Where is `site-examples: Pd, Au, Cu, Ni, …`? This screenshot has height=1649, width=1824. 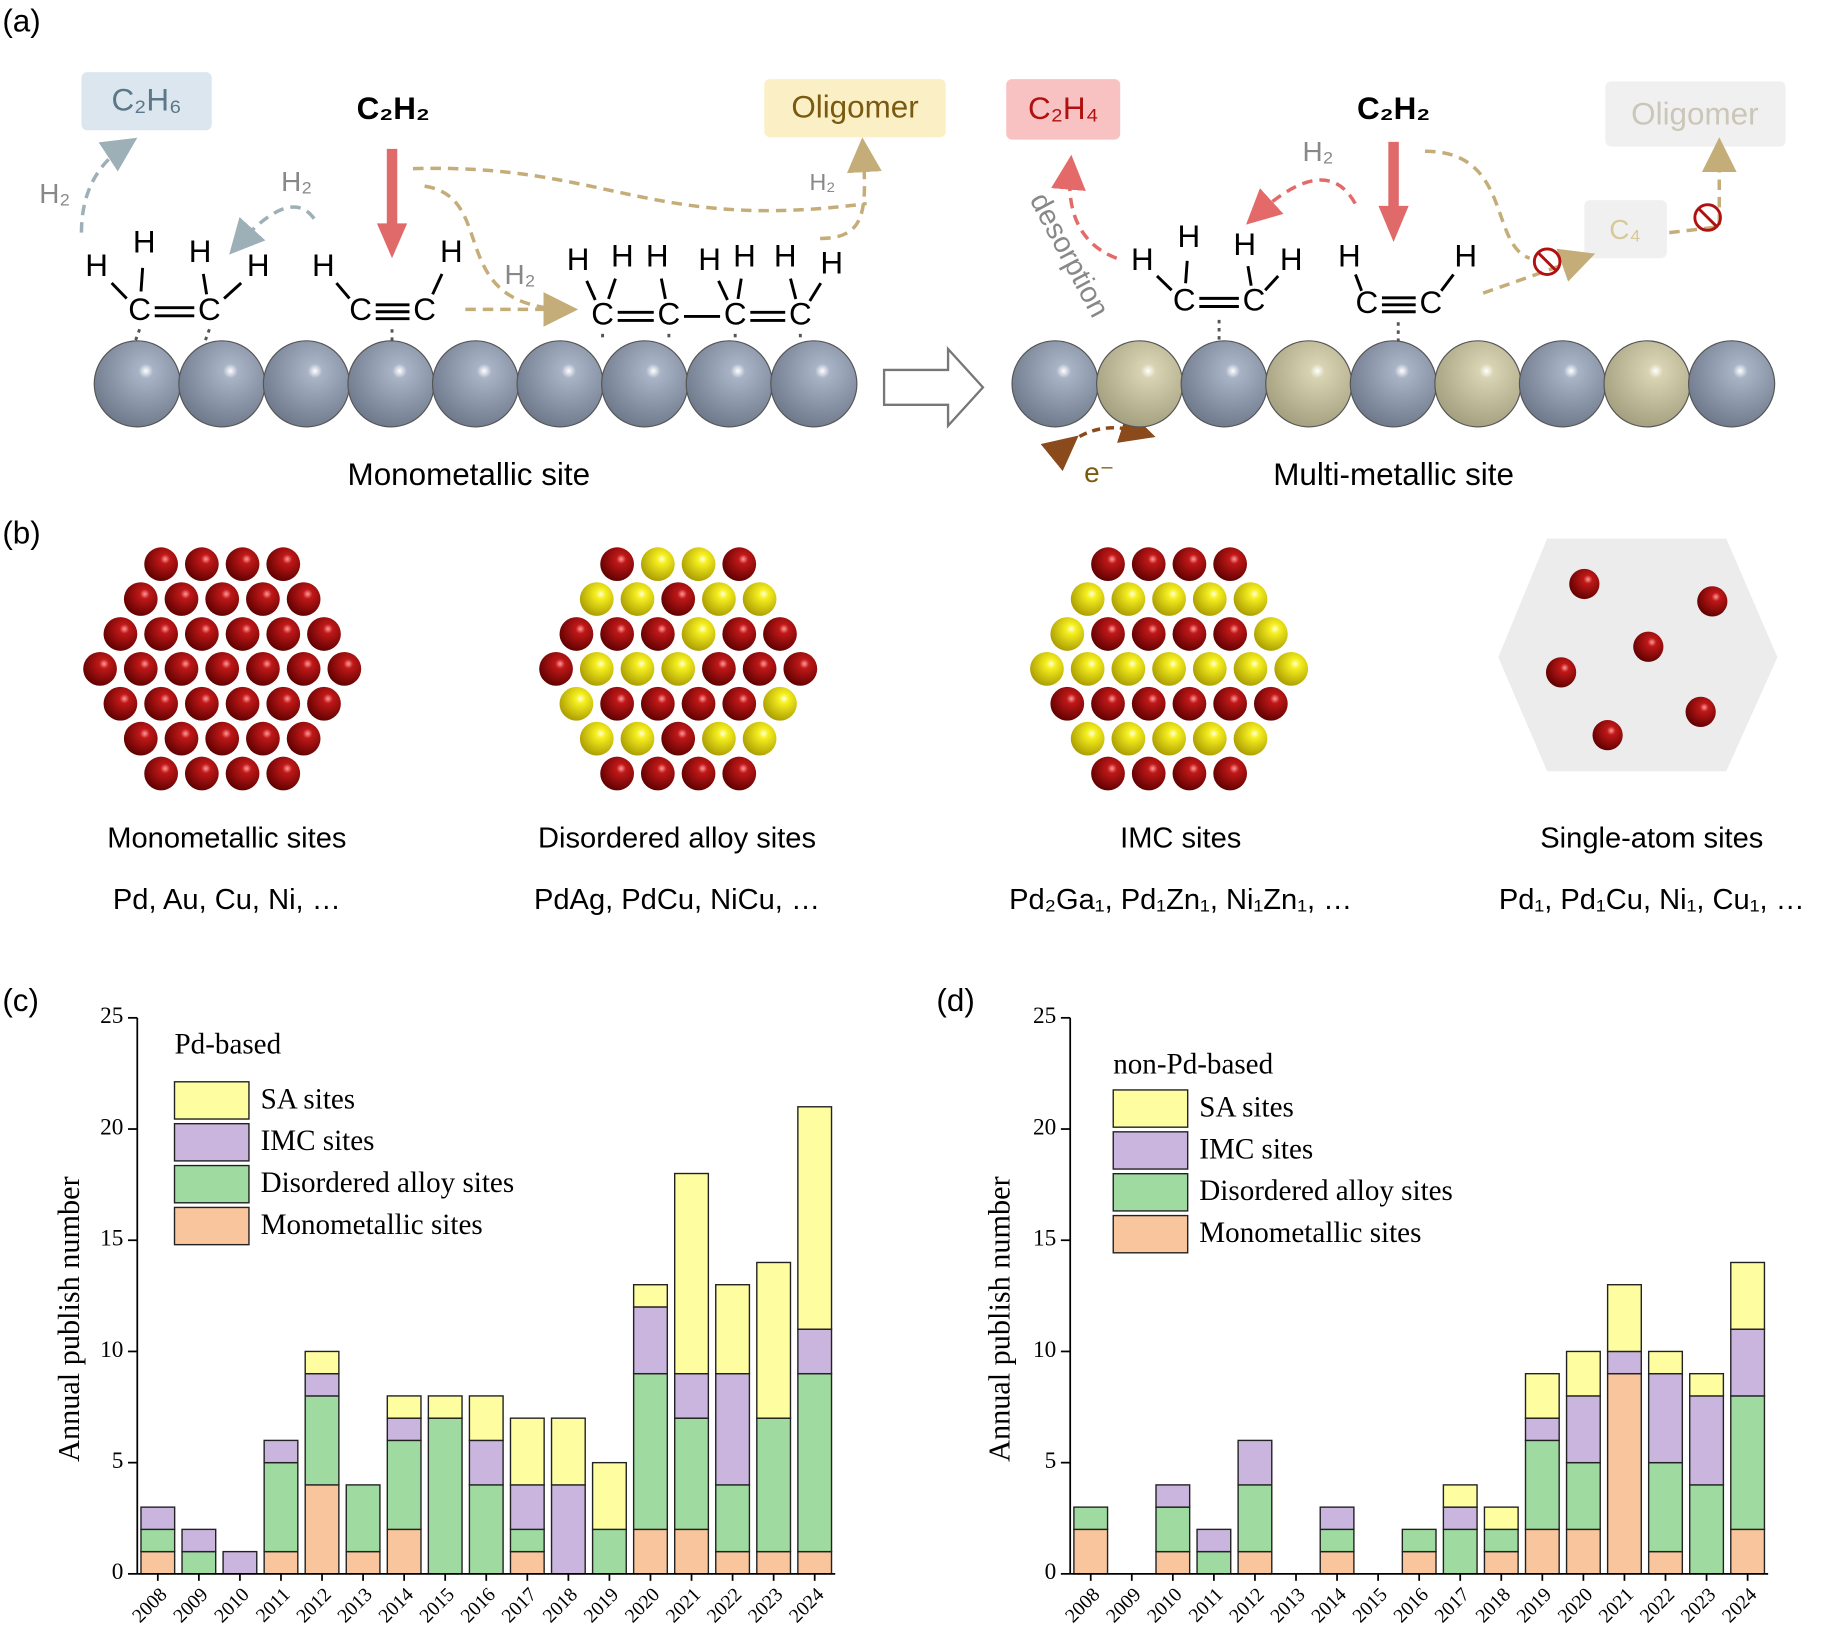 site-examples: Pd, Au, Cu, Ni, … is located at coordinates (227, 900).